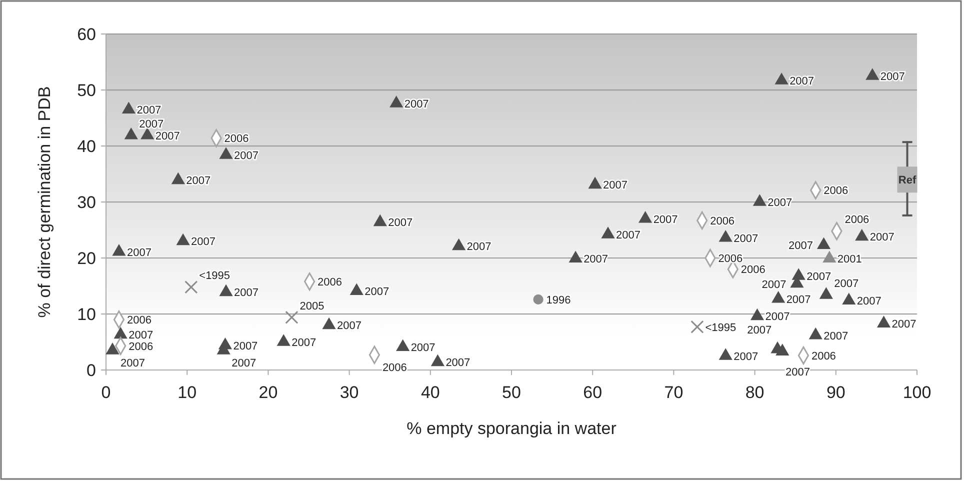 This screenshot has width=978, height=488. Describe the element at coordinates (214, 276) in the screenshot. I see `series-label: <1995` at that location.